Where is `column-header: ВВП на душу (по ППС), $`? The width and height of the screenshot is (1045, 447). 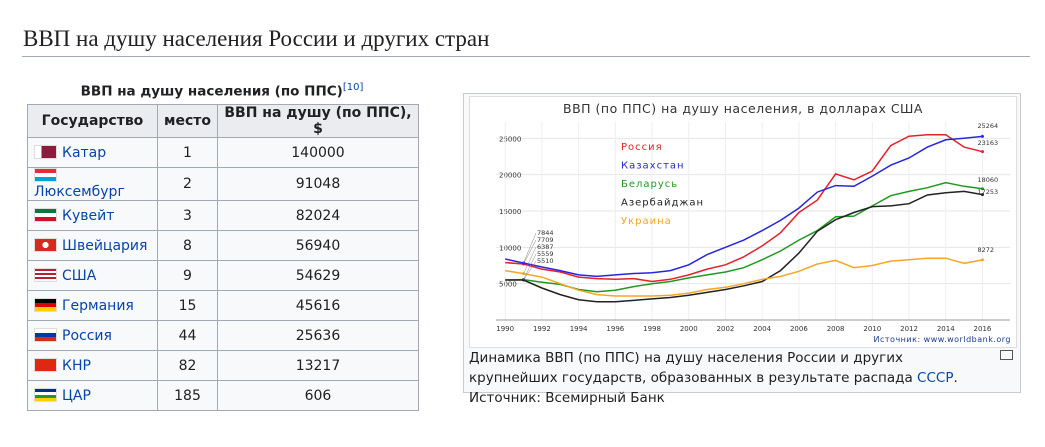
column-header: ВВП на душу (по ППС), $ is located at coordinates (317, 121).